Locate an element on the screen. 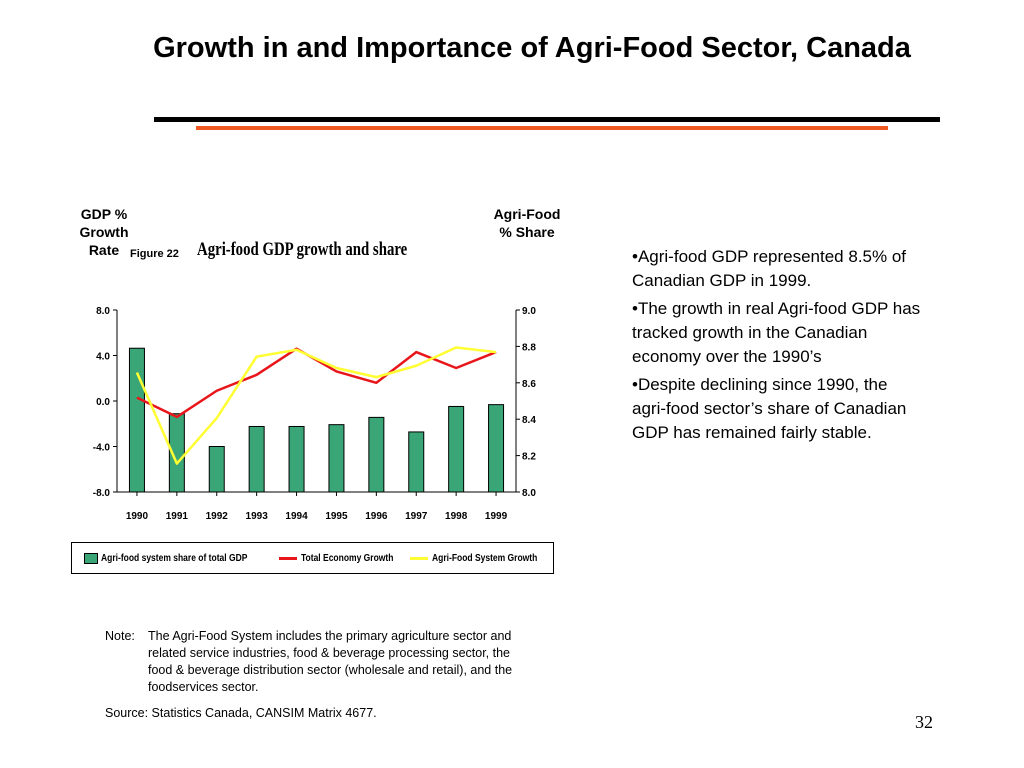  legend-swatch-share is located at coordinates (91, 558).